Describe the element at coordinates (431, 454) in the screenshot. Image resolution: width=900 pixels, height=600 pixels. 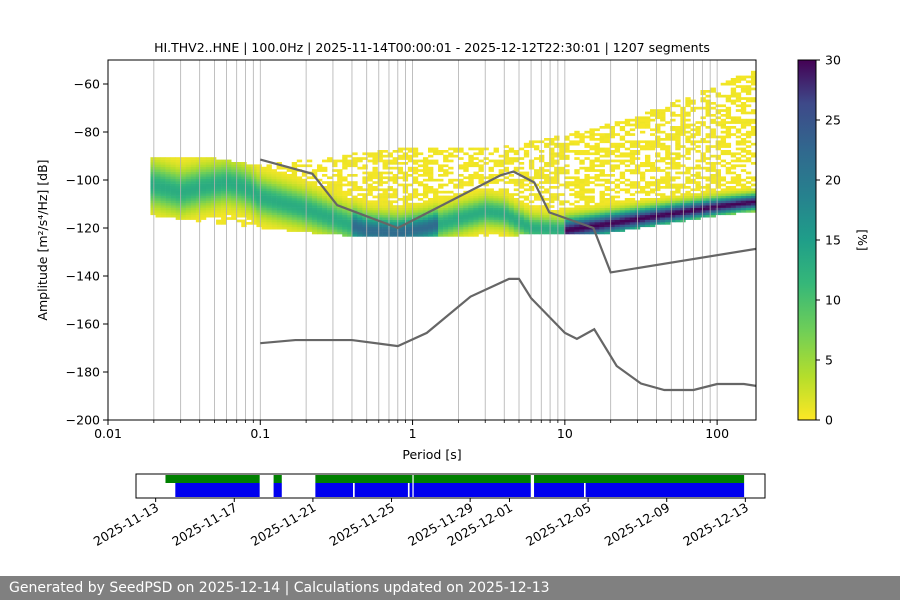
I see `x-axis-label: Period [s]` at that location.